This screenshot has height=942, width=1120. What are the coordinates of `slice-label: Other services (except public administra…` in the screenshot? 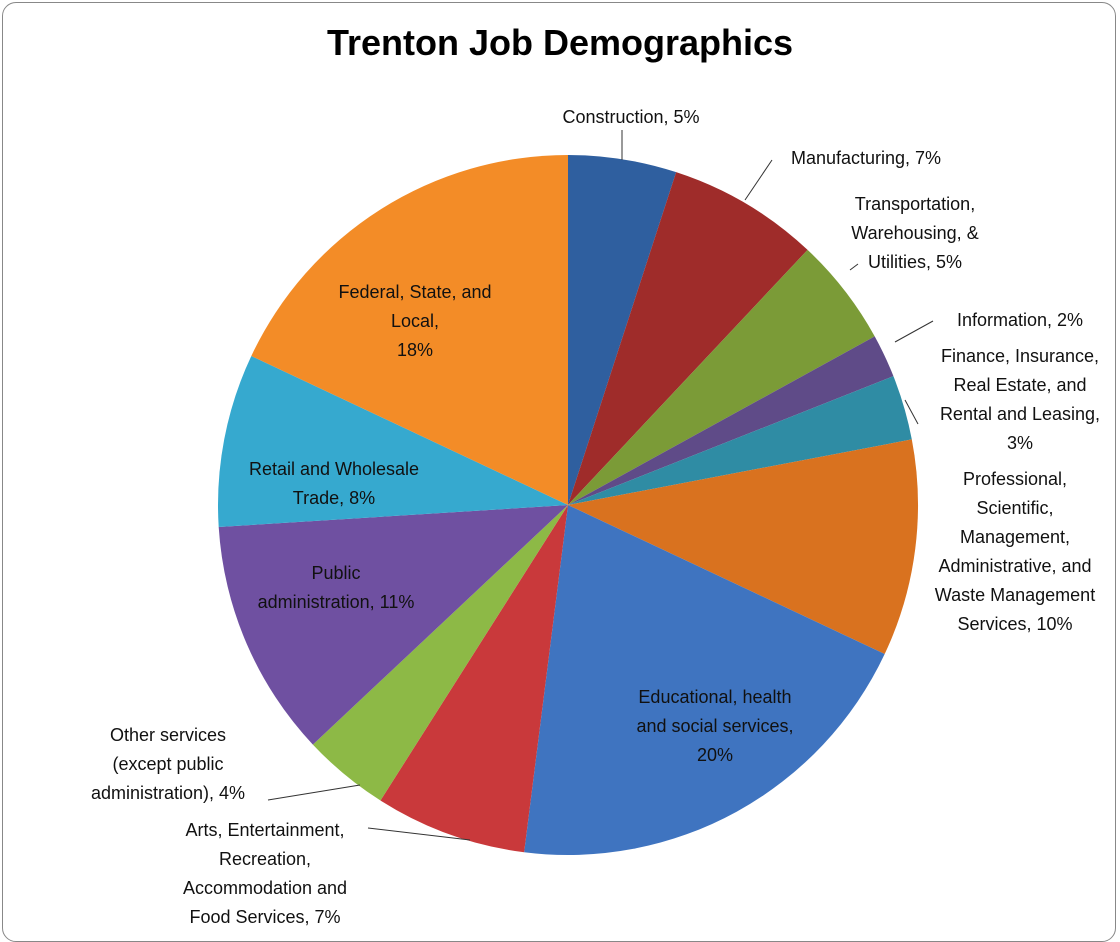 It's located at (168, 764).